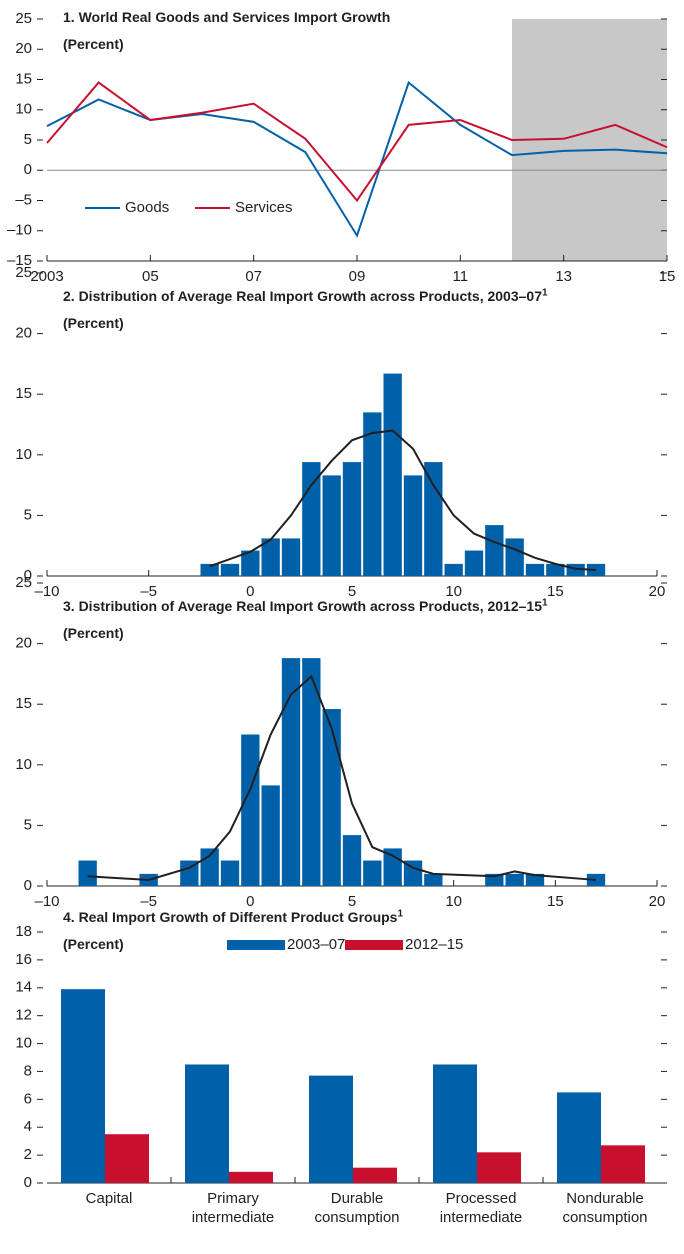 This screenshot has height=1254, width=684. Describe the element at coordinates (357, 142) in the screenshot. I see `series-line` at that location.